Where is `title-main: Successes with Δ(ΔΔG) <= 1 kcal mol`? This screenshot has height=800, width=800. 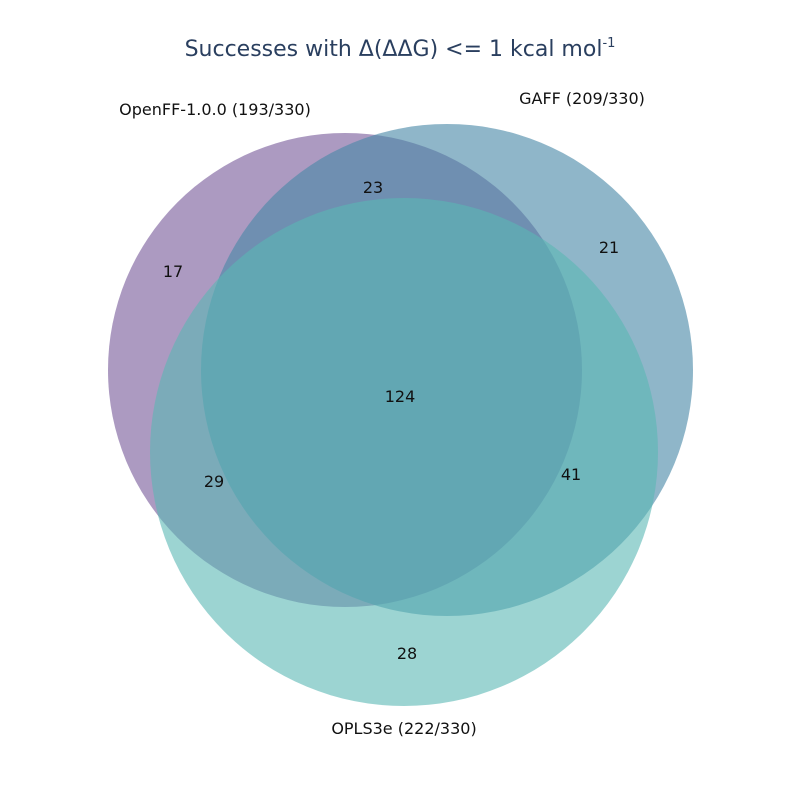 title-main: Successes with Δ(ΔΔG) <= 1 kcal mol is located at coordinates (394, 49).